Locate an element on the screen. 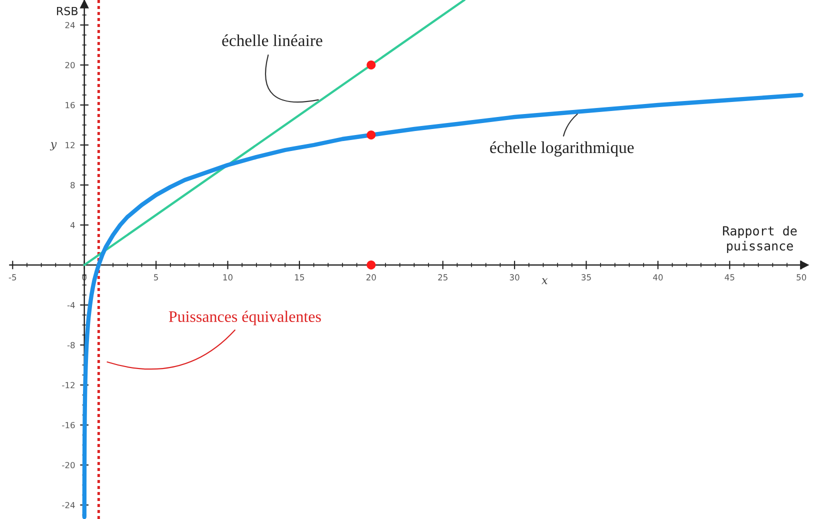 The height and width of the screenshot is (519, 814). y-tick-label: -8 is located at coordinates (71, 345).